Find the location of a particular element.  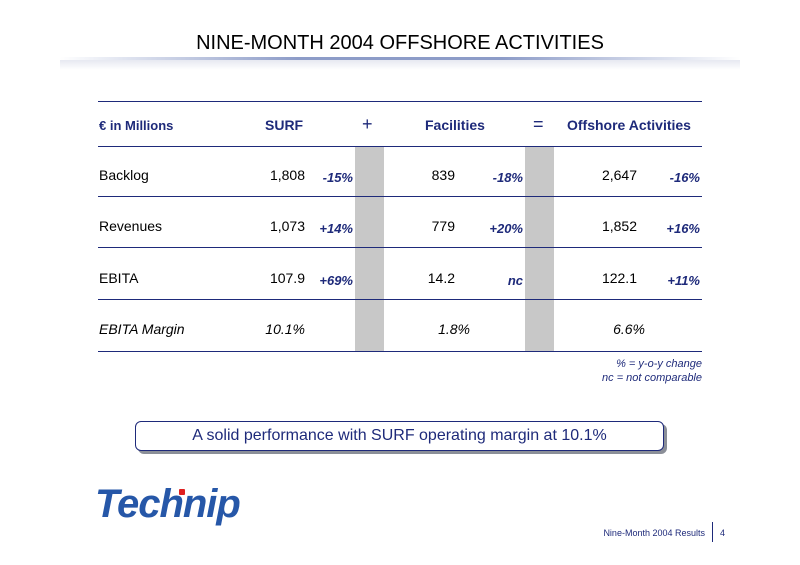

footer-separator is located at coordinates (712, 532).